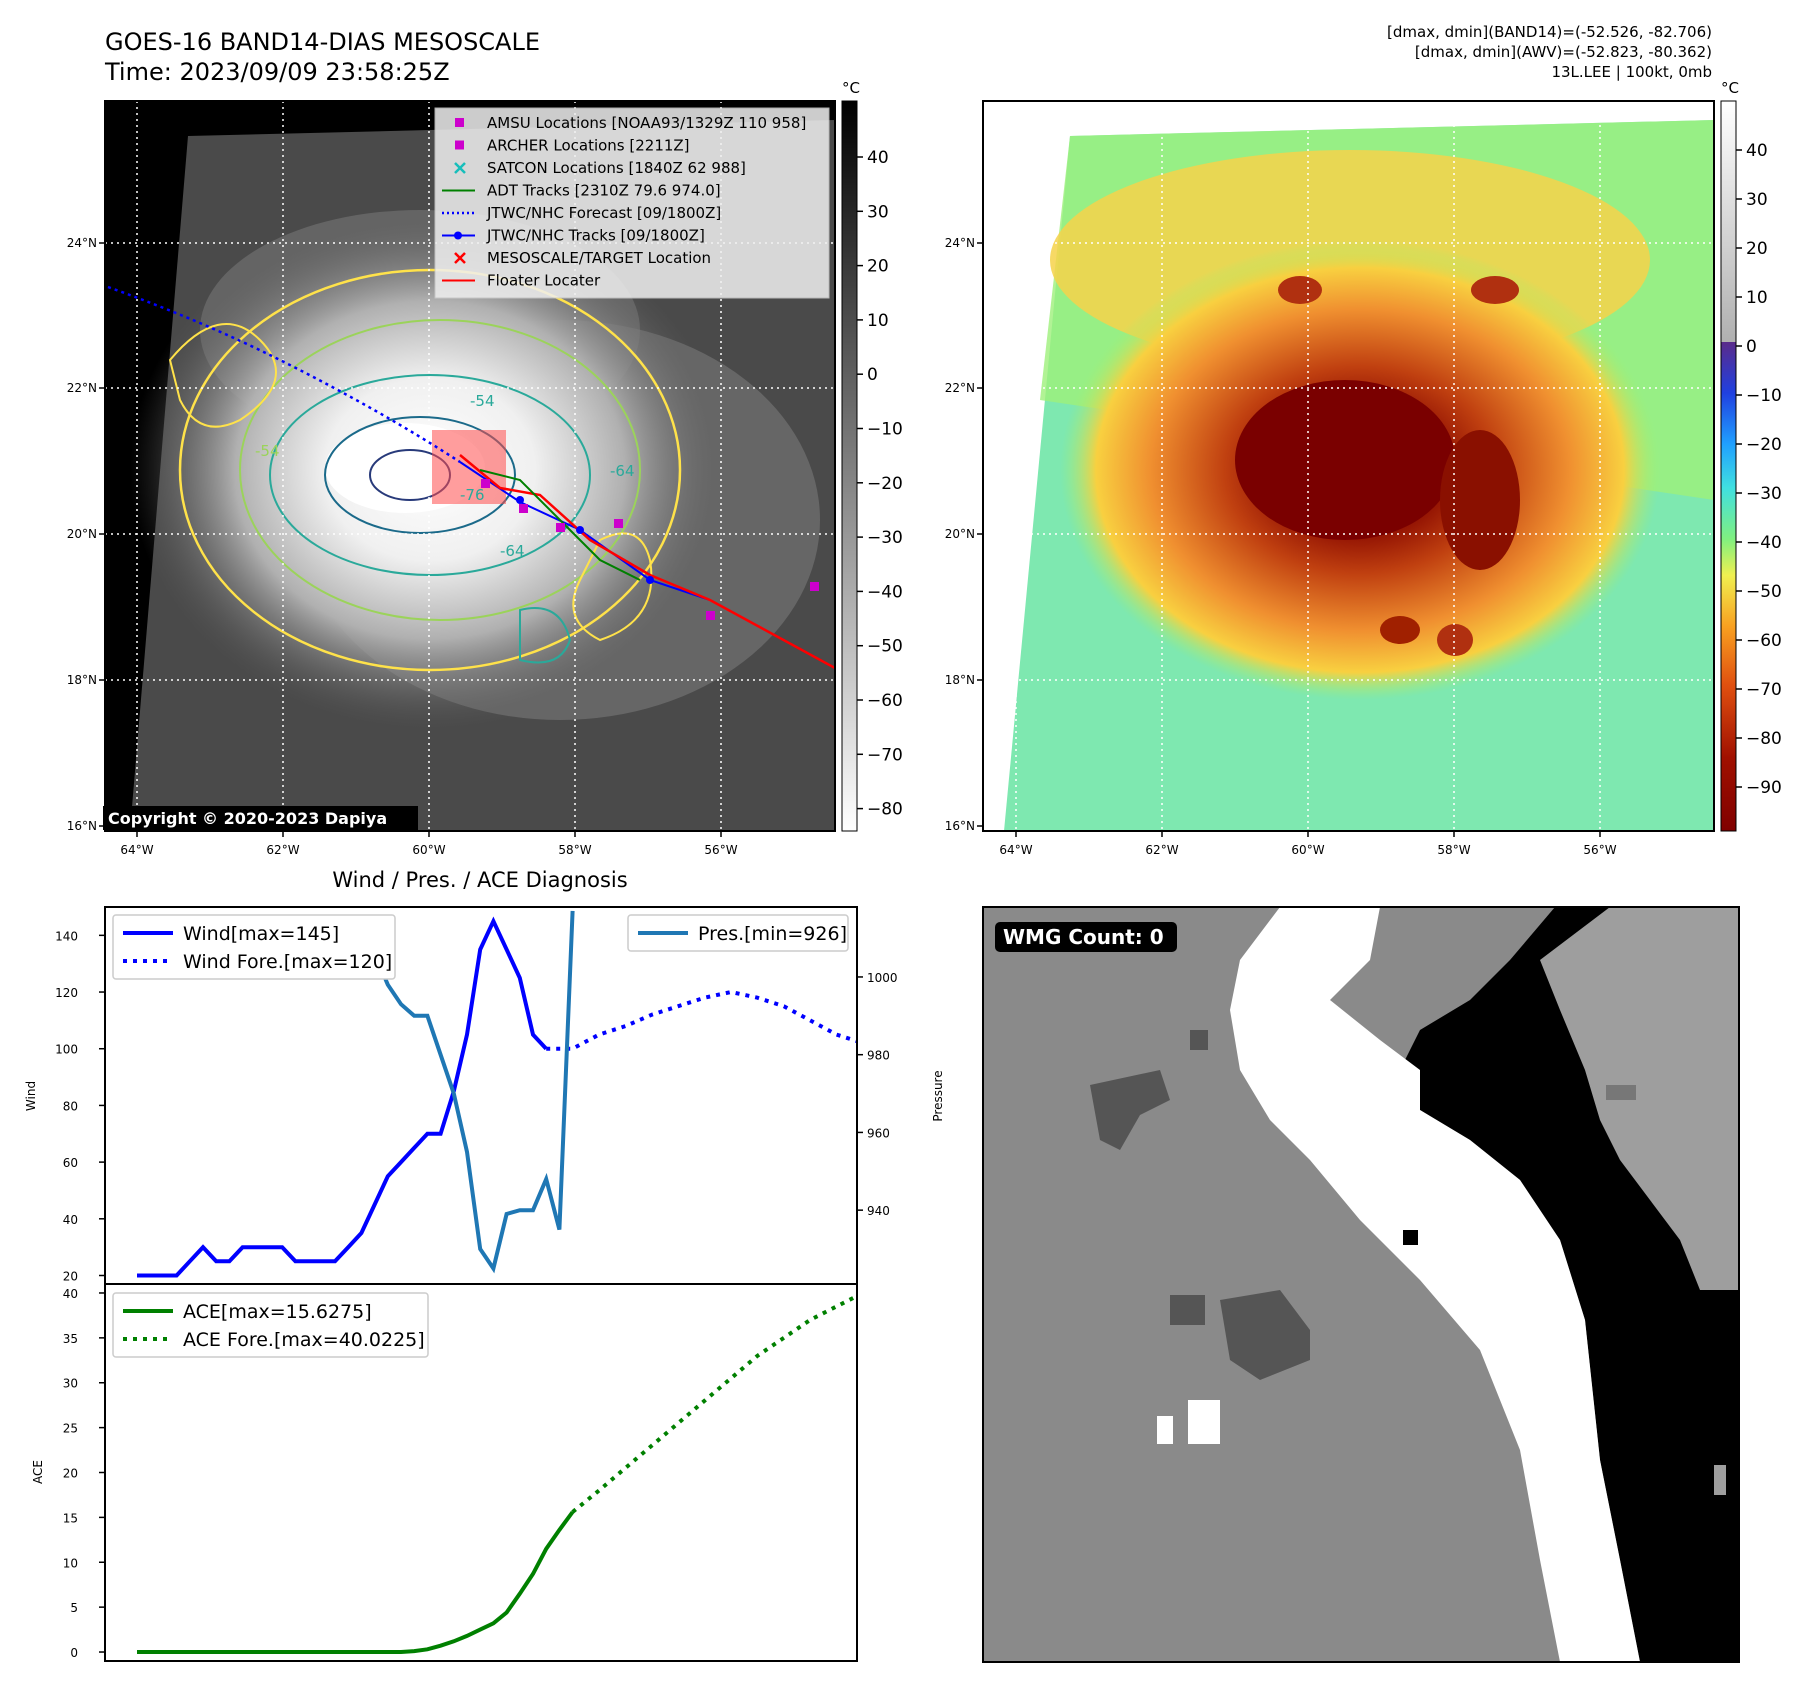 This screenshot has width=1797, height=1690. Describe the element at coordinates (574, 850) in the screenshot. I see `ir-map-lon-label: 58°W` at that location.